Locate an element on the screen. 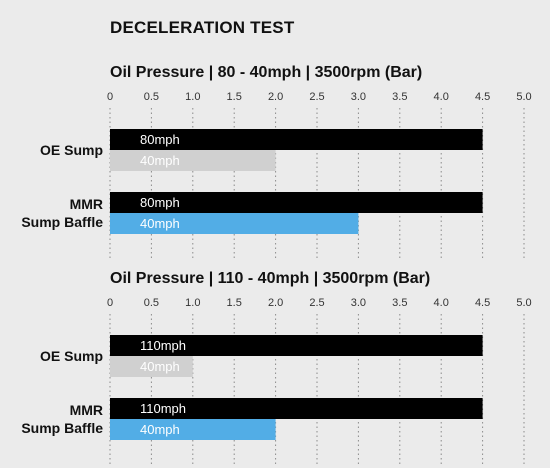 Image resolution: width=550 pixels, height=468 pixels. main-title: DECELERATION TEST is located at coordinates (202, 27).